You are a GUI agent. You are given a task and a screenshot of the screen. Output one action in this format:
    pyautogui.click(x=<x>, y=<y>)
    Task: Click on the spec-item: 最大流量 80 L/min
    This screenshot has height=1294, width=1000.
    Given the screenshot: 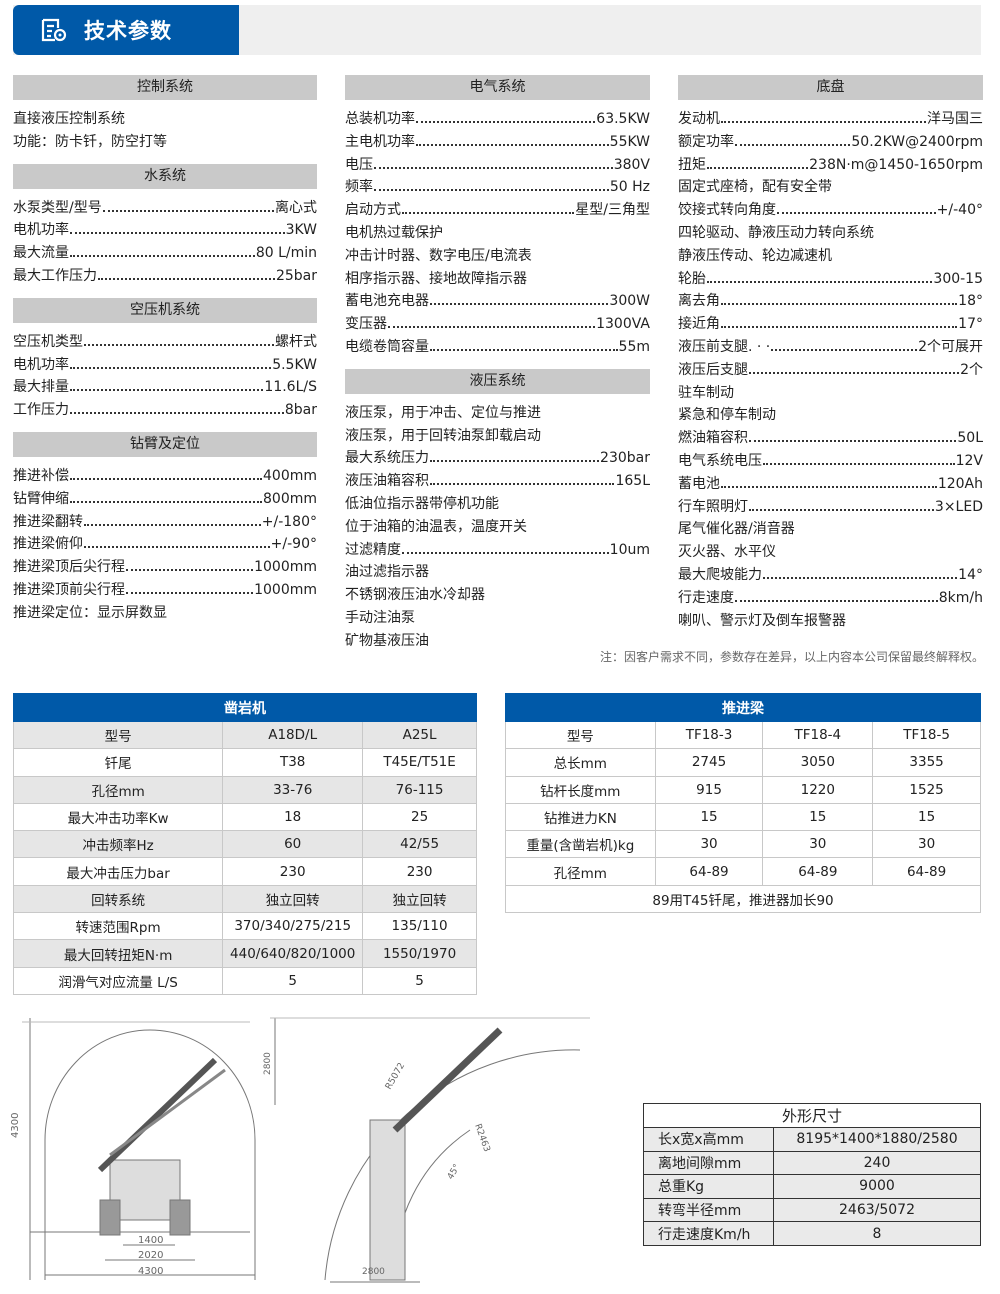 What is the action you would take?
    pyautogui.click(x=165, y=253)
    